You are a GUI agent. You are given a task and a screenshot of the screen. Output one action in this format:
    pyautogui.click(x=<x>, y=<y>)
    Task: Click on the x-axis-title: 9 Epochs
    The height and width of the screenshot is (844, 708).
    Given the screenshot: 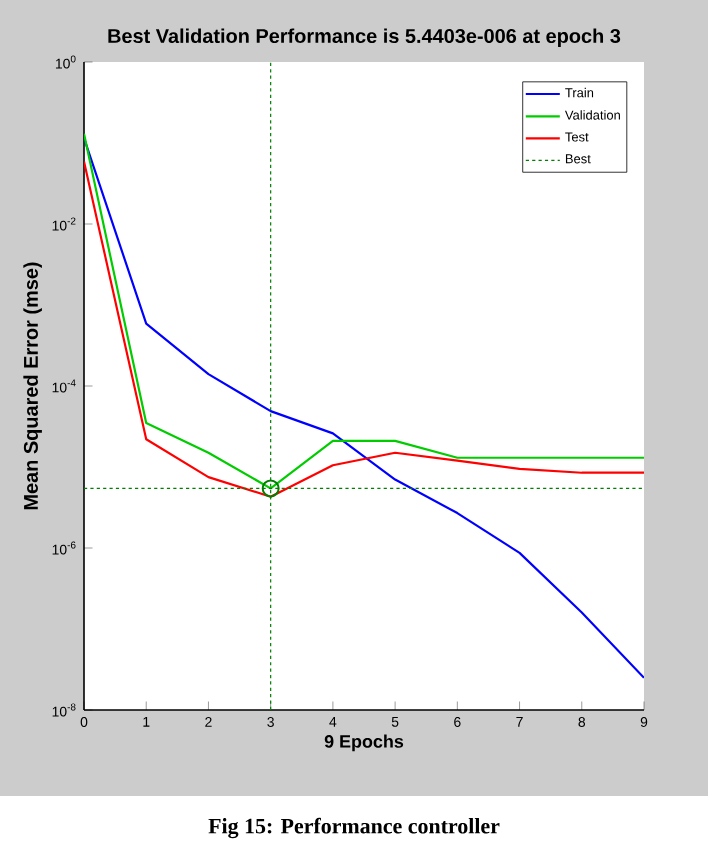 What is the action you would take?
    pyautogui.click(x=364, y=743)
    